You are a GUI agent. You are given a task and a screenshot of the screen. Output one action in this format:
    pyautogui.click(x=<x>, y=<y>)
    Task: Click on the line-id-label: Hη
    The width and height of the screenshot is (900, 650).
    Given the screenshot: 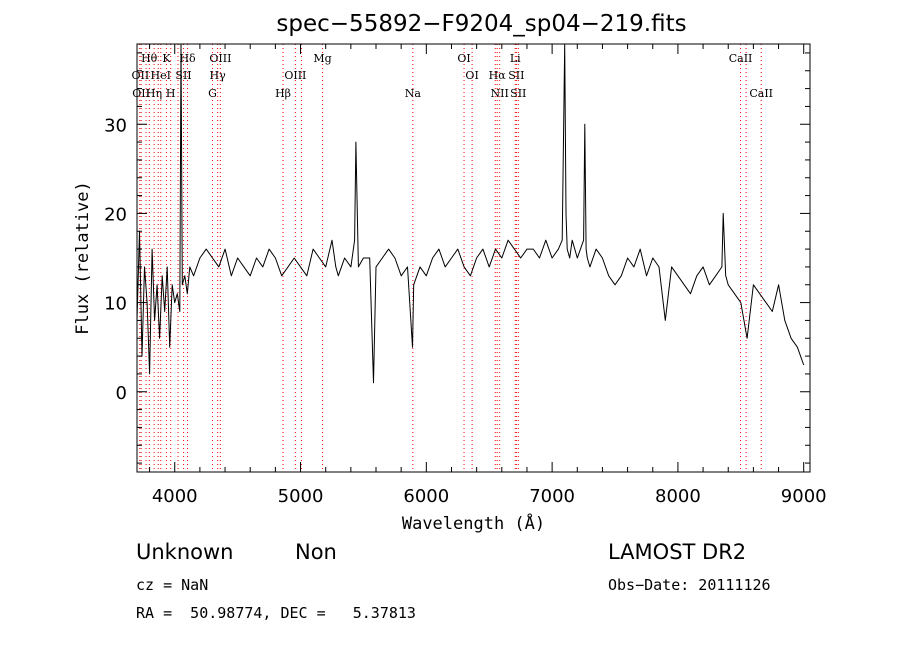 What is the action you would take?
    pyautogui.click(x=154, y=93)
    